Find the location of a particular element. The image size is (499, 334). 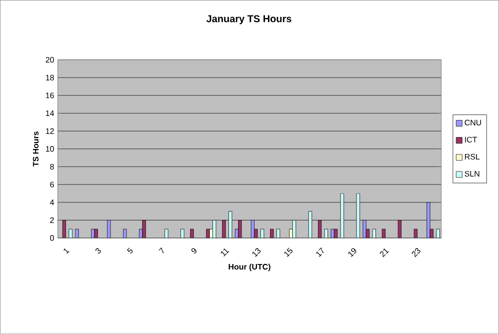

chart-title: January TS Hours is located at coordinates (249, 19).